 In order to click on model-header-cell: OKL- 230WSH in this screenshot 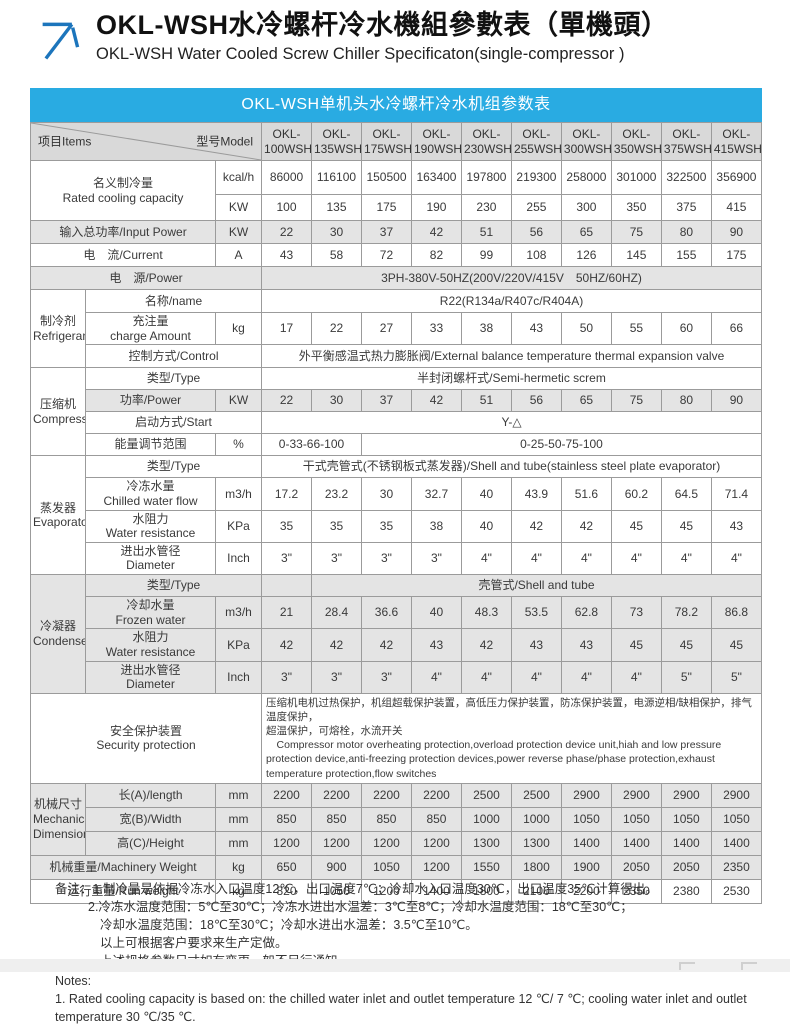, I will do `click(486, 141)`.